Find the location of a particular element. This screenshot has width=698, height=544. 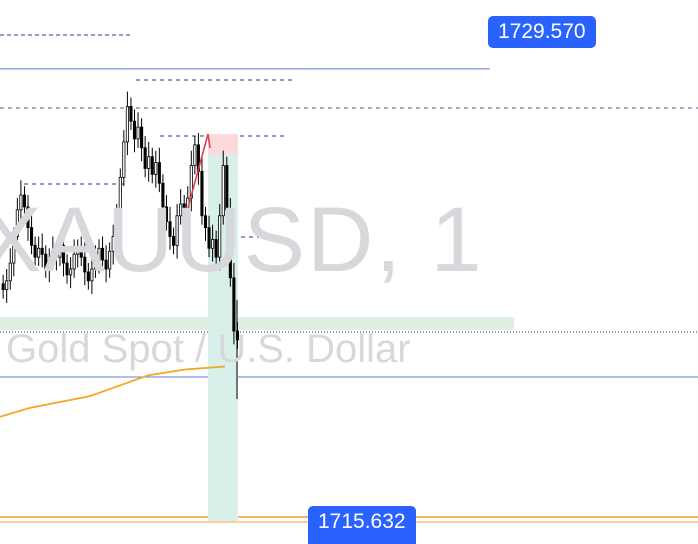

description-watermark: Gold Spot / U.S. Dollar is located at coordinates (208, 349).